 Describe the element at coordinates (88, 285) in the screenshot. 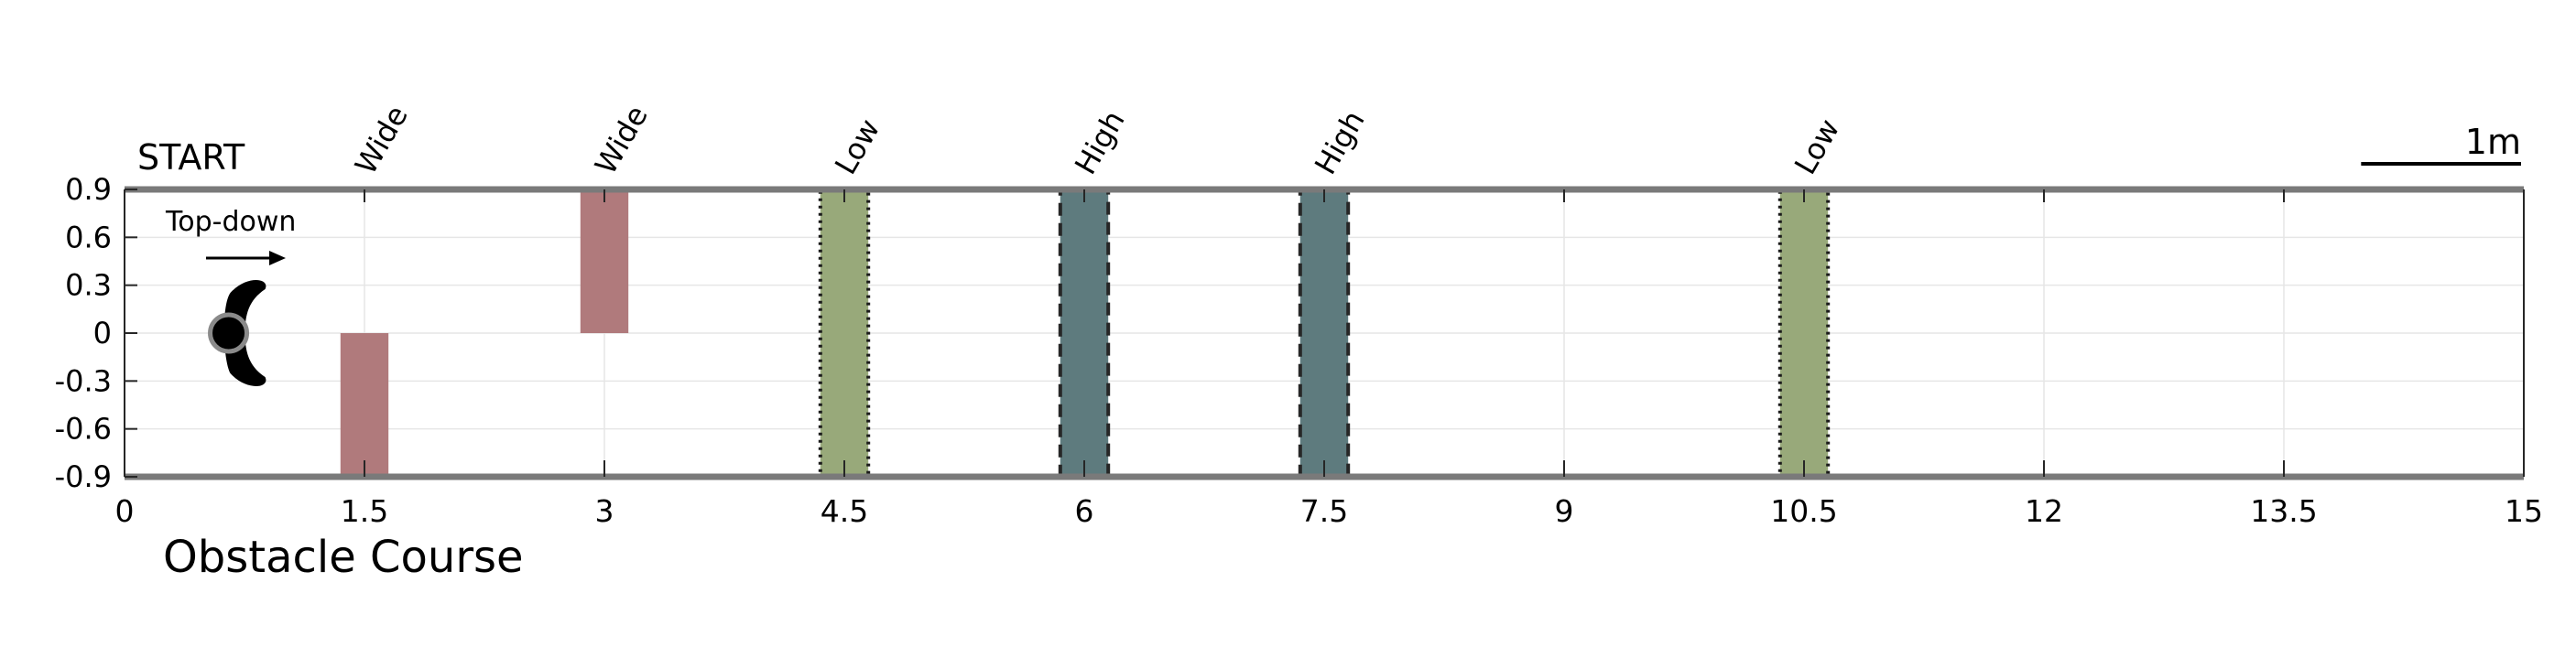

I see `y-tick-label: 0.3` at that location.